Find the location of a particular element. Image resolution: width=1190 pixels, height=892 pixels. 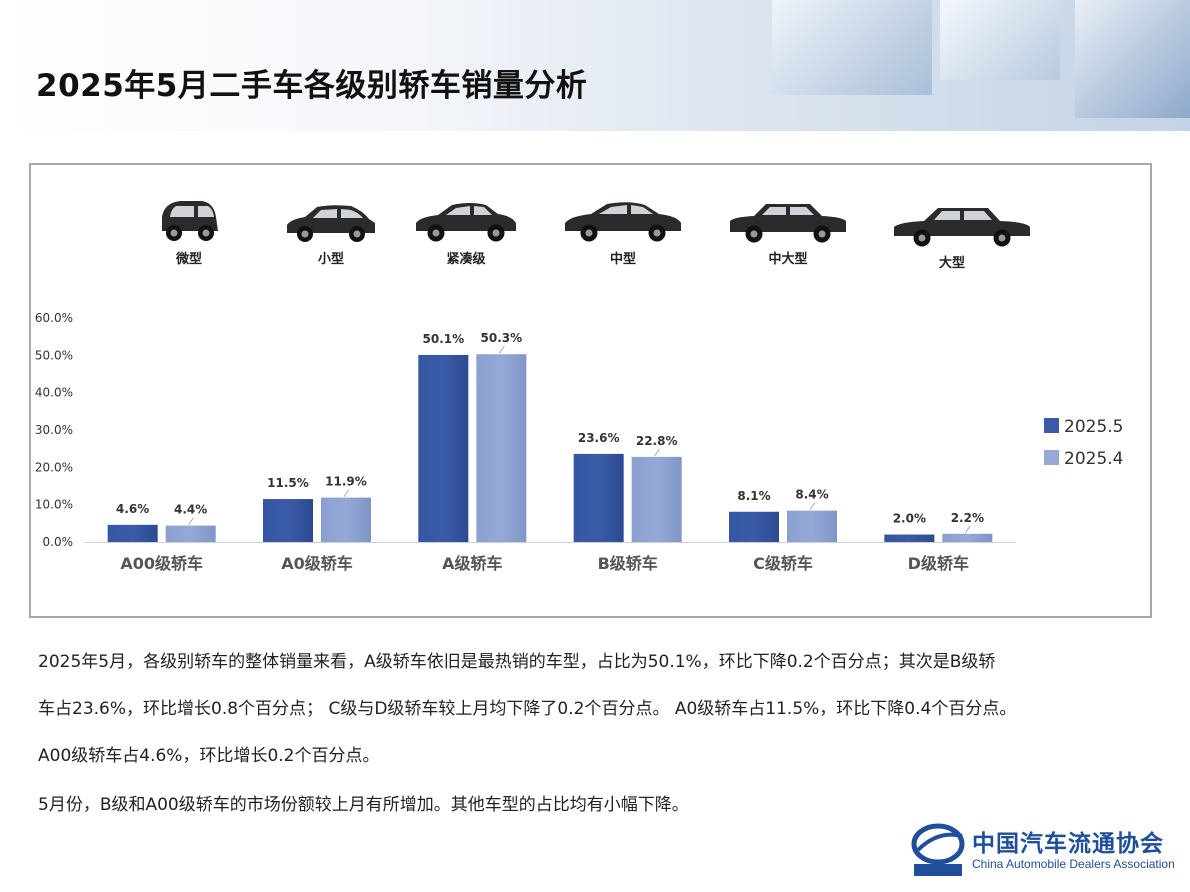

header-banner is located at coordinates (595, 65).